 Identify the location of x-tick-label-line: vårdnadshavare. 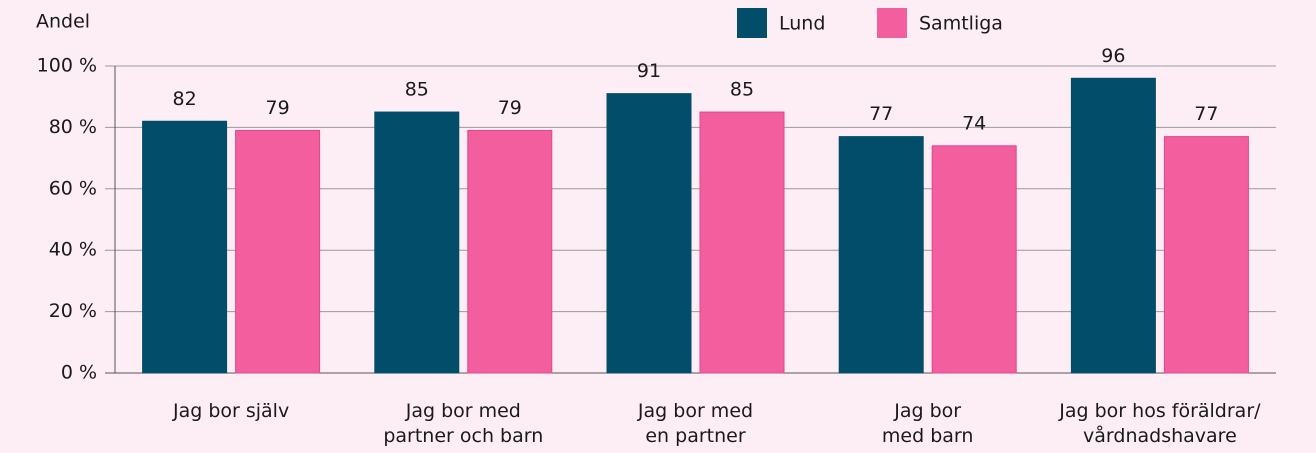
(1160, 435).